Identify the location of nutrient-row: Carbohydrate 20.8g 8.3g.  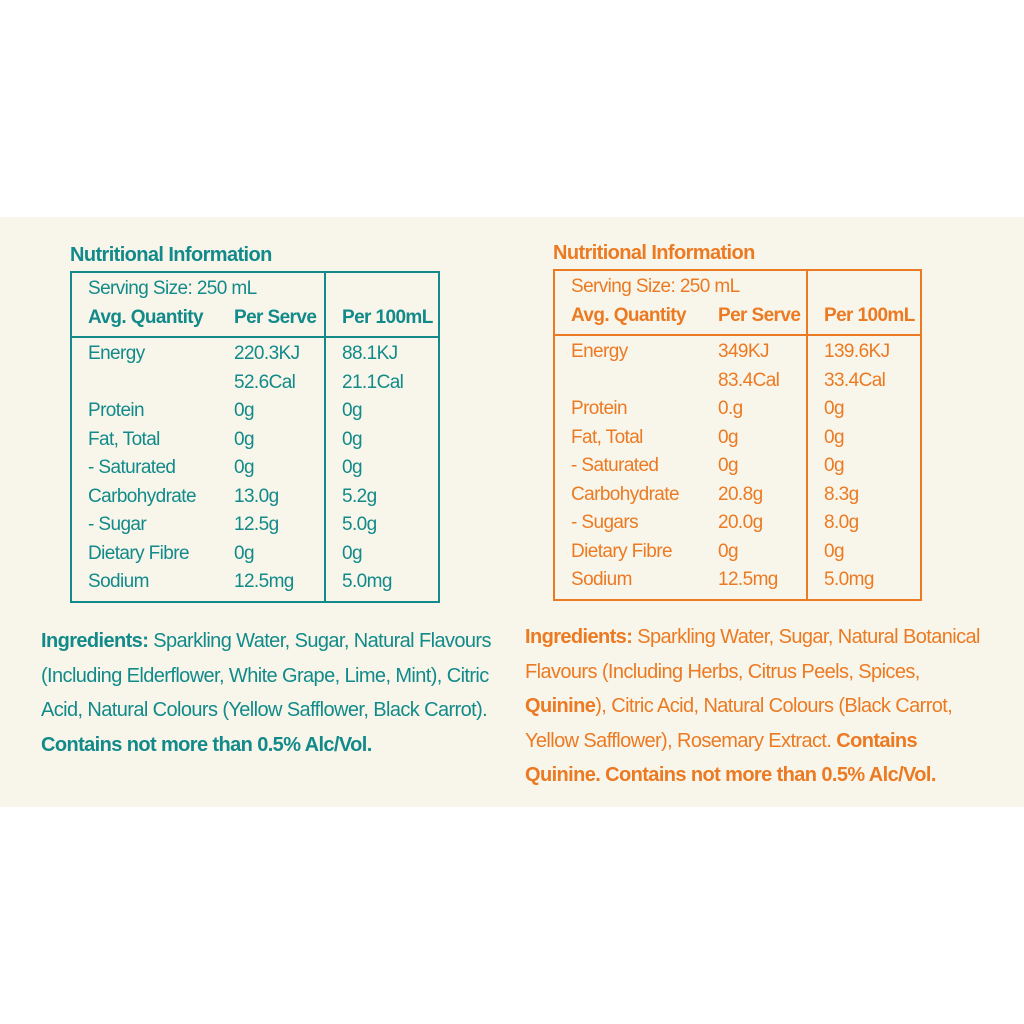
(737, 494).